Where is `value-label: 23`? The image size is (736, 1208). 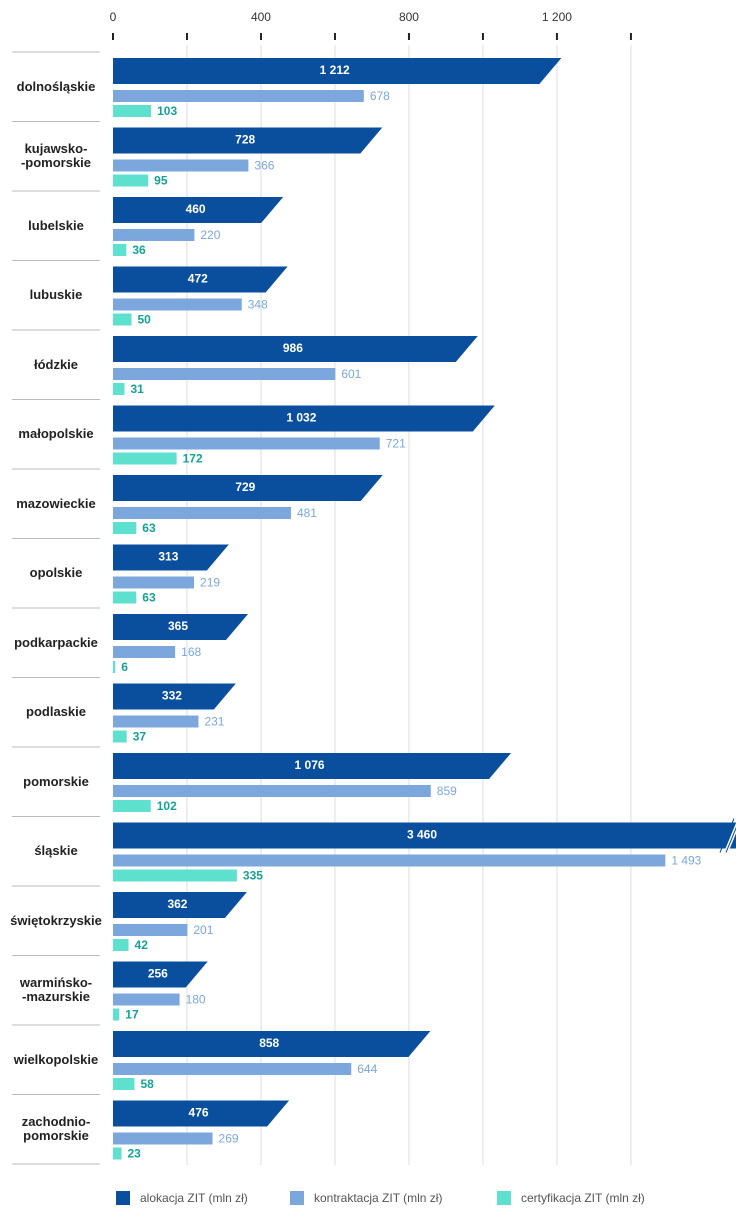
value-label: 23 is located at coordinates (135, 1154).